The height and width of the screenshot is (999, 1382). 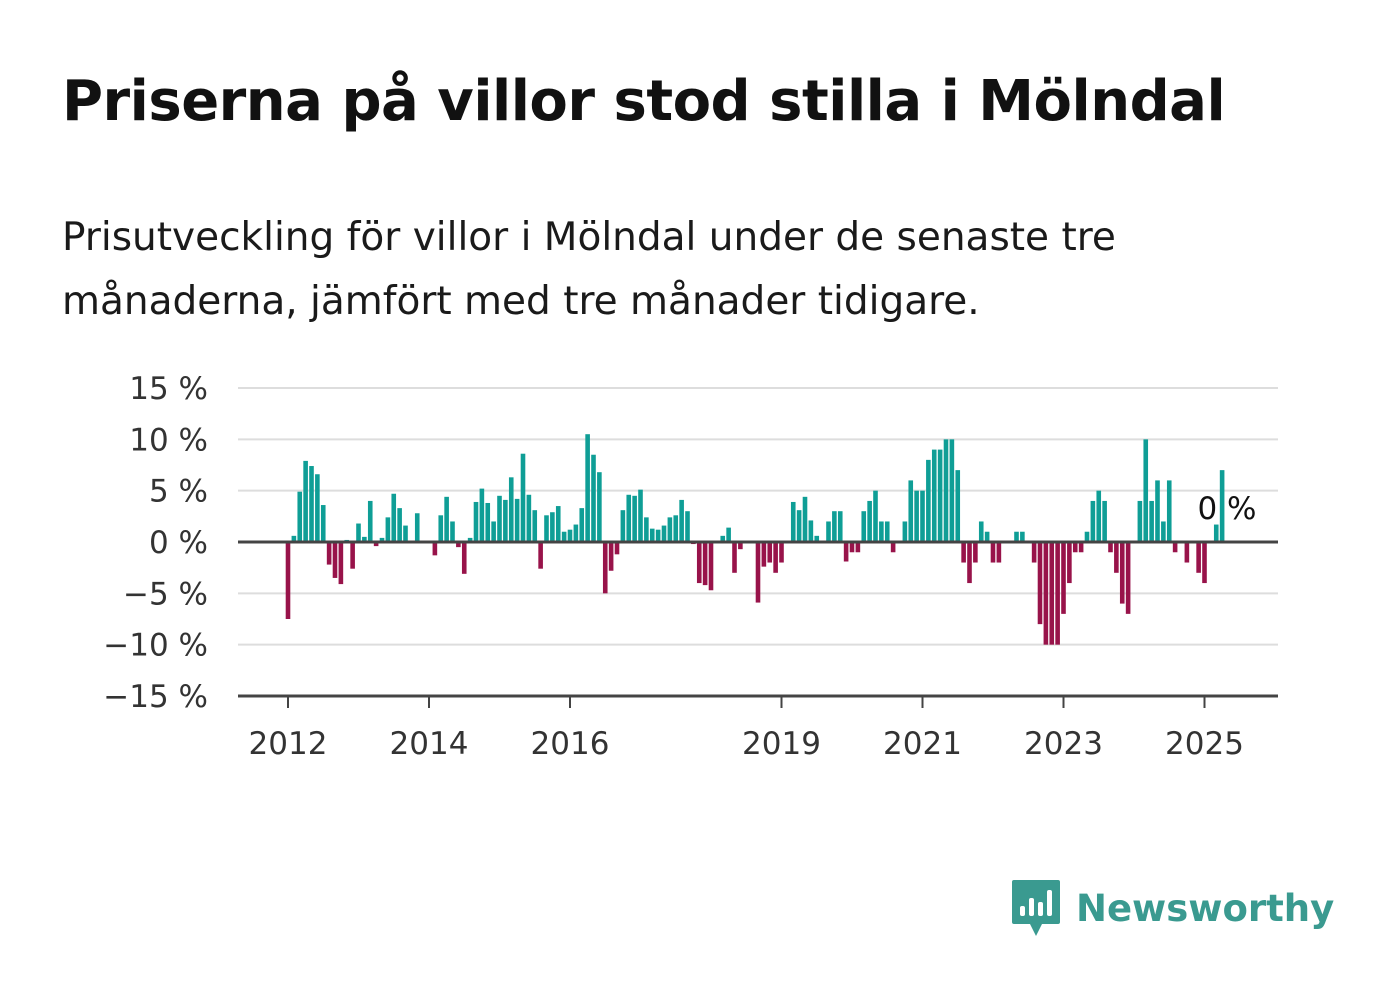 I want to click on y-tick-label: 10 %, so click(x=168, y=440).